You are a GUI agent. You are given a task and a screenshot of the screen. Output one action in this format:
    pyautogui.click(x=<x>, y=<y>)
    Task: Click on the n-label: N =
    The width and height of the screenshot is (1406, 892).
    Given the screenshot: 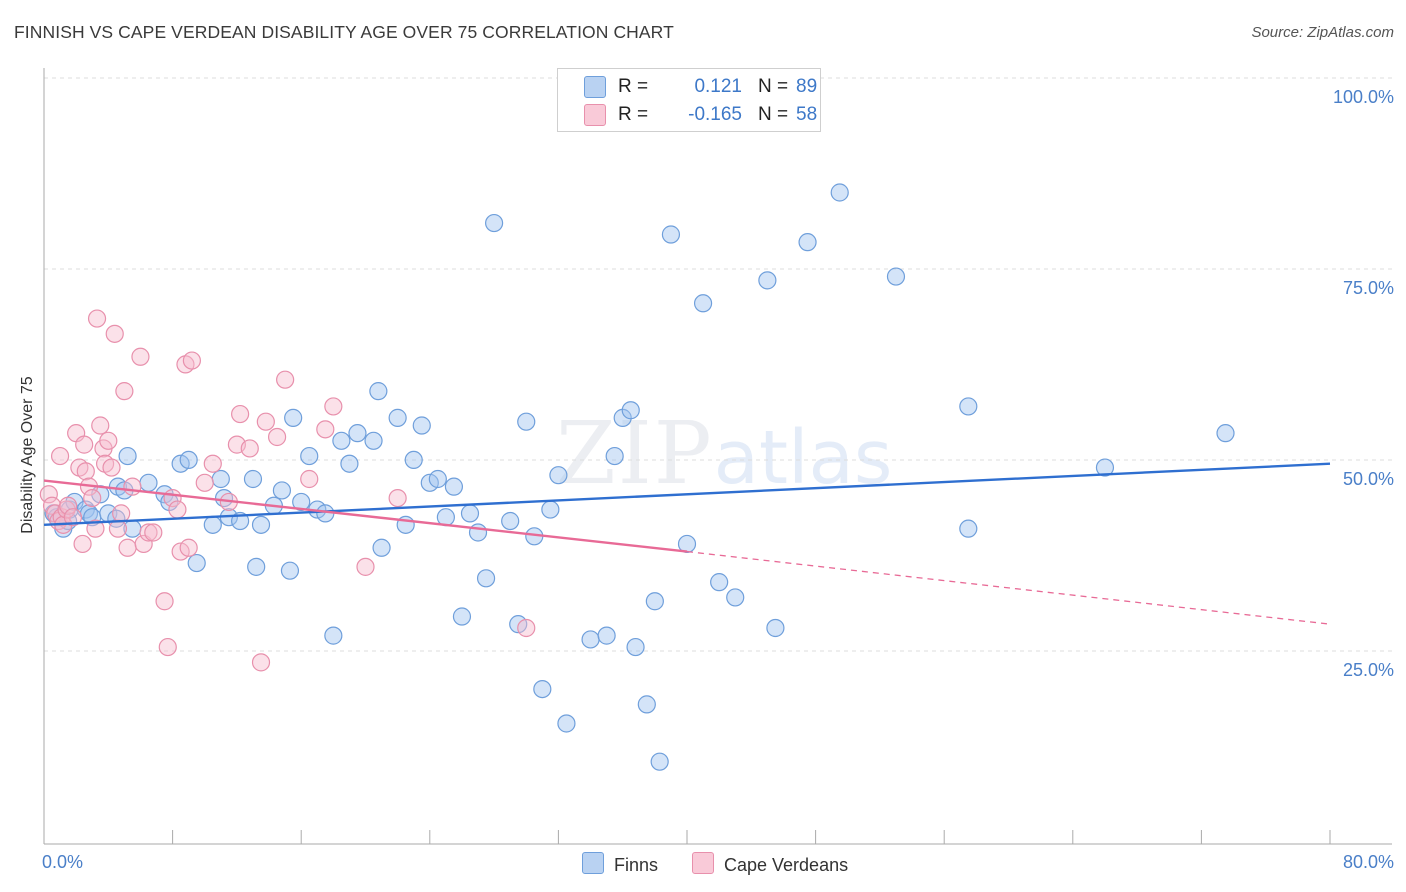 What is the action you would take?
    pyautogui.click(x=773, y=114)
    